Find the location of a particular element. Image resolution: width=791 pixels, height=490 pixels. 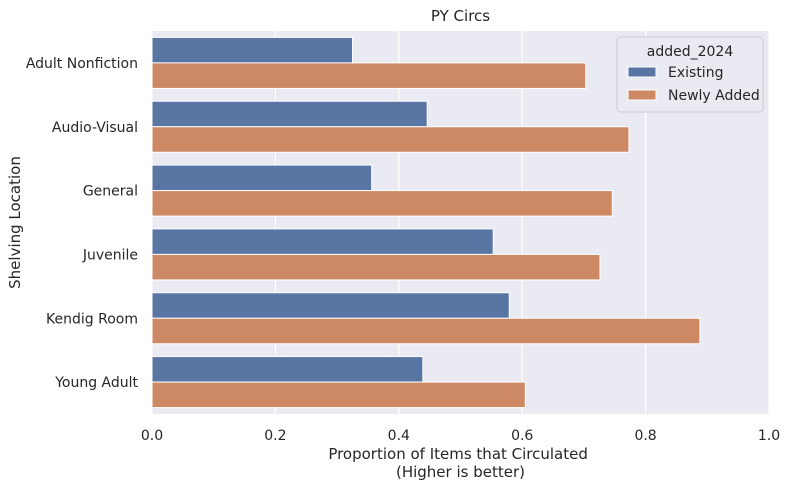

legend: added_2024 Existing Newly Added is located at coordinates (690, 74).